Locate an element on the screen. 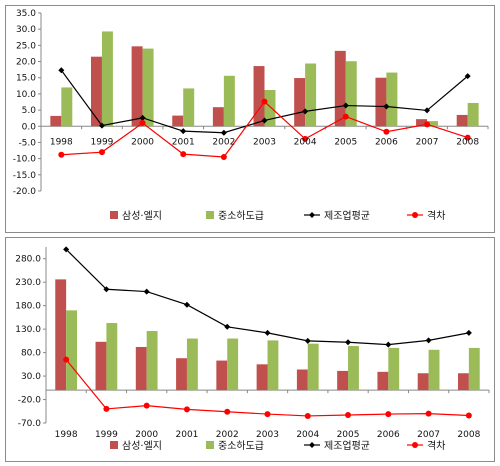 This screenshot has height=466, width=500. x-tick-label: 2000 is located at coordinates (146, 435).